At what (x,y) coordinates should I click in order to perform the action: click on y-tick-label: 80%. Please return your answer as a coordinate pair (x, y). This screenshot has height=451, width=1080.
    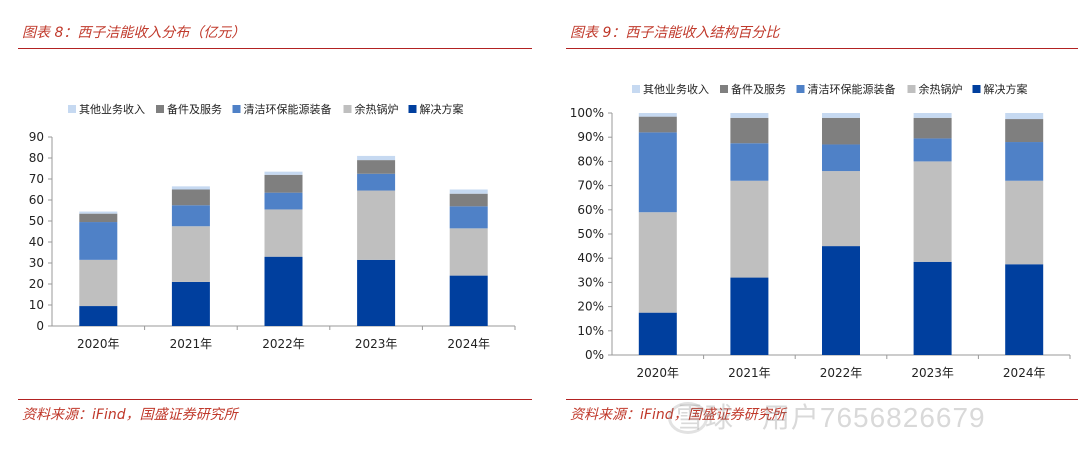
    Looking at the image, I should click on (590, 161).